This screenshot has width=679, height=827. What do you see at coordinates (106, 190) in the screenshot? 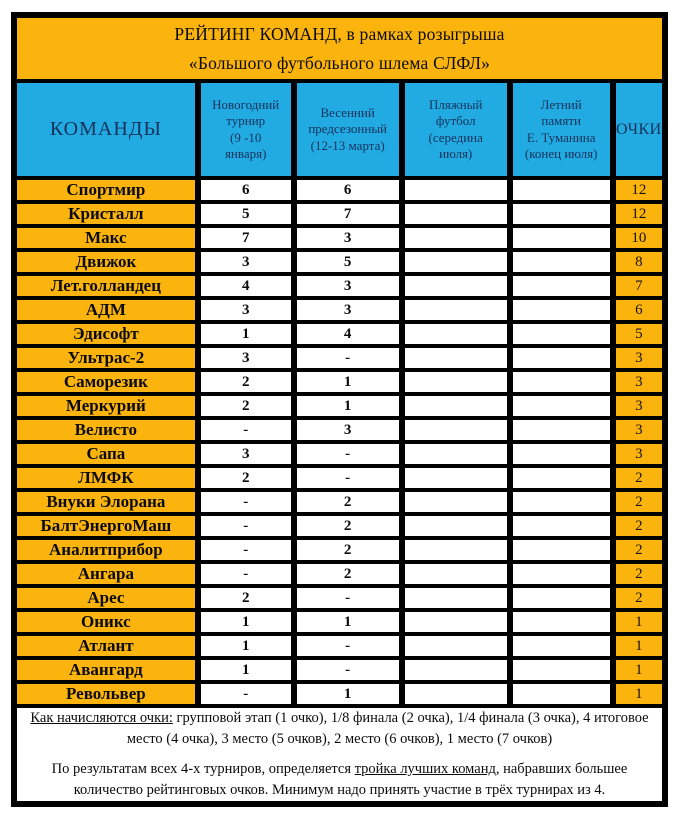
I see `team-name-cell: Спортмир` at bounding box center [106, 190].